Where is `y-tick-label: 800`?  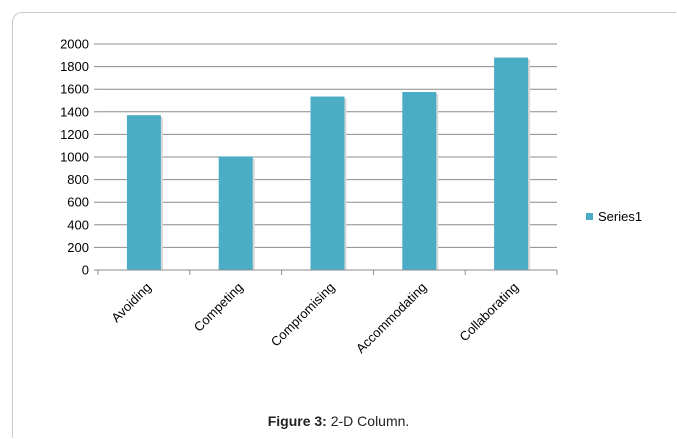 y-tick-label: 800 is located at coordinates (78, 179).